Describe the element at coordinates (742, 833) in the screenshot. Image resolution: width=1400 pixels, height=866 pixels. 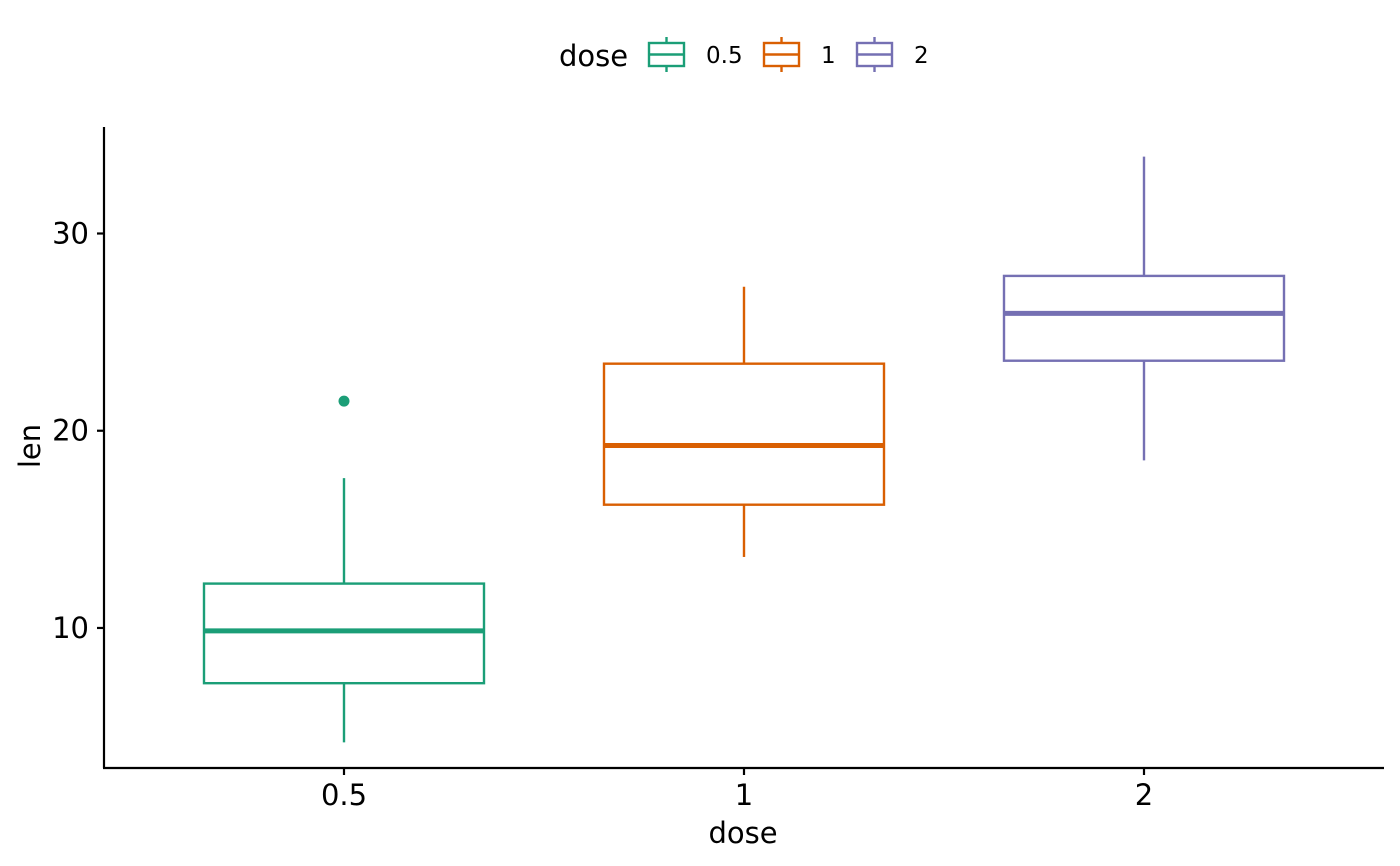
I see `x-axis-title: dose` at that location.